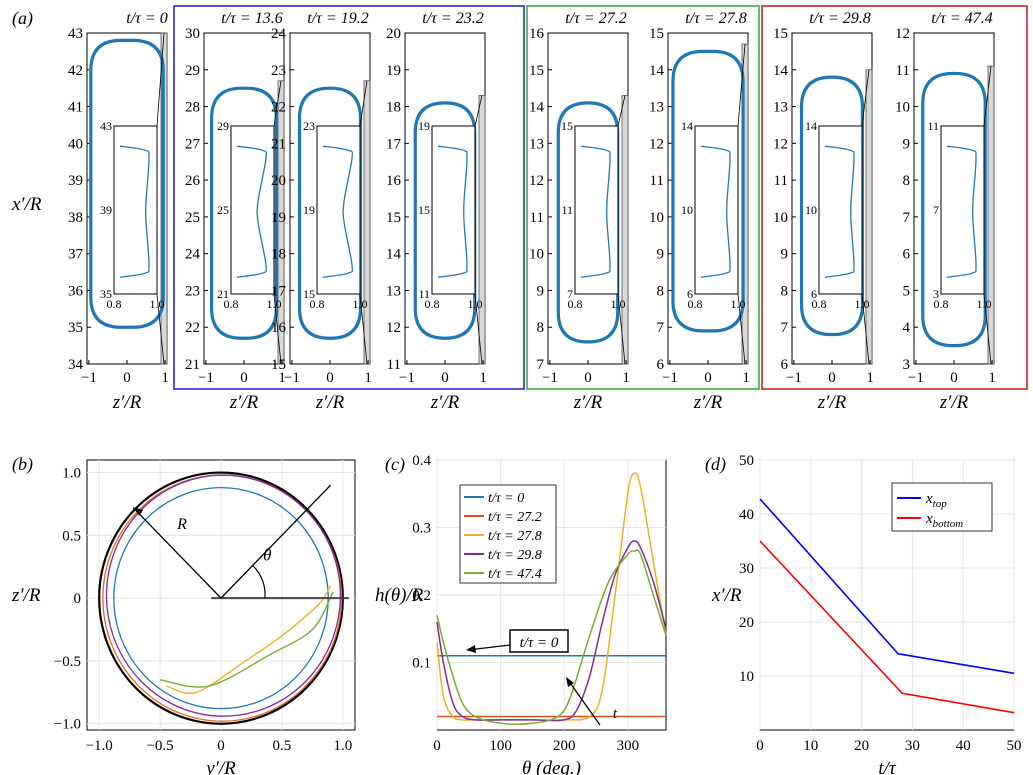 The image size is (1033, 775). Describe the element at coordinates (337, 18) in the screenshot. I see `frame-title: t/τ = 19.2` at that location.